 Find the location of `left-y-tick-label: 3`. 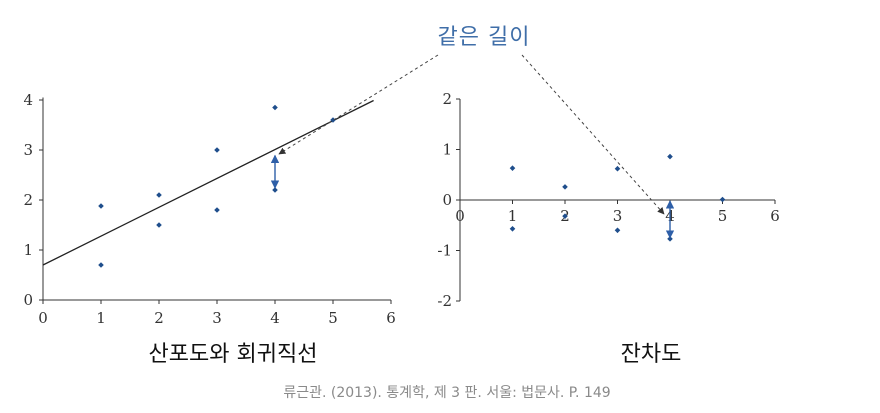

left-y-tick-label: 3 is located at coordinates (28, 150).